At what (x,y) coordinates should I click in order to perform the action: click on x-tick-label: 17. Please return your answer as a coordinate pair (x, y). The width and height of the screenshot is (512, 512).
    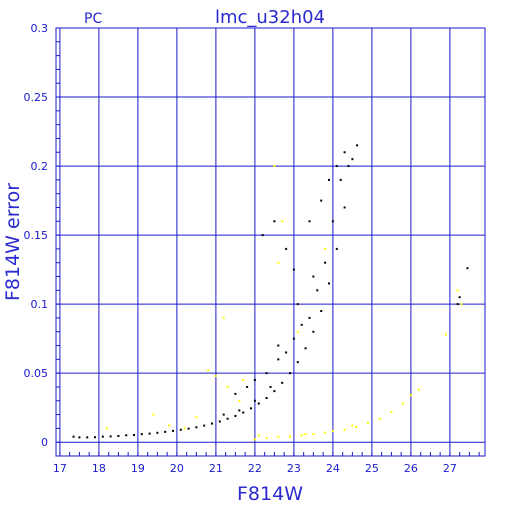
    Looking at the image, I should click on (60, 468).